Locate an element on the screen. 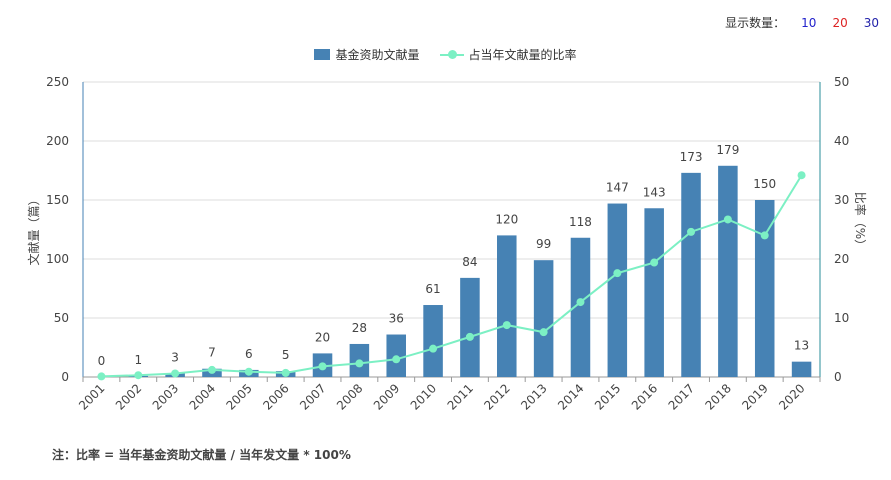 Image resolution: width=891 pixels, height=480 pixels. legend-label-bar-series: 基金资助文献量 is located at coordinates (377, 55).